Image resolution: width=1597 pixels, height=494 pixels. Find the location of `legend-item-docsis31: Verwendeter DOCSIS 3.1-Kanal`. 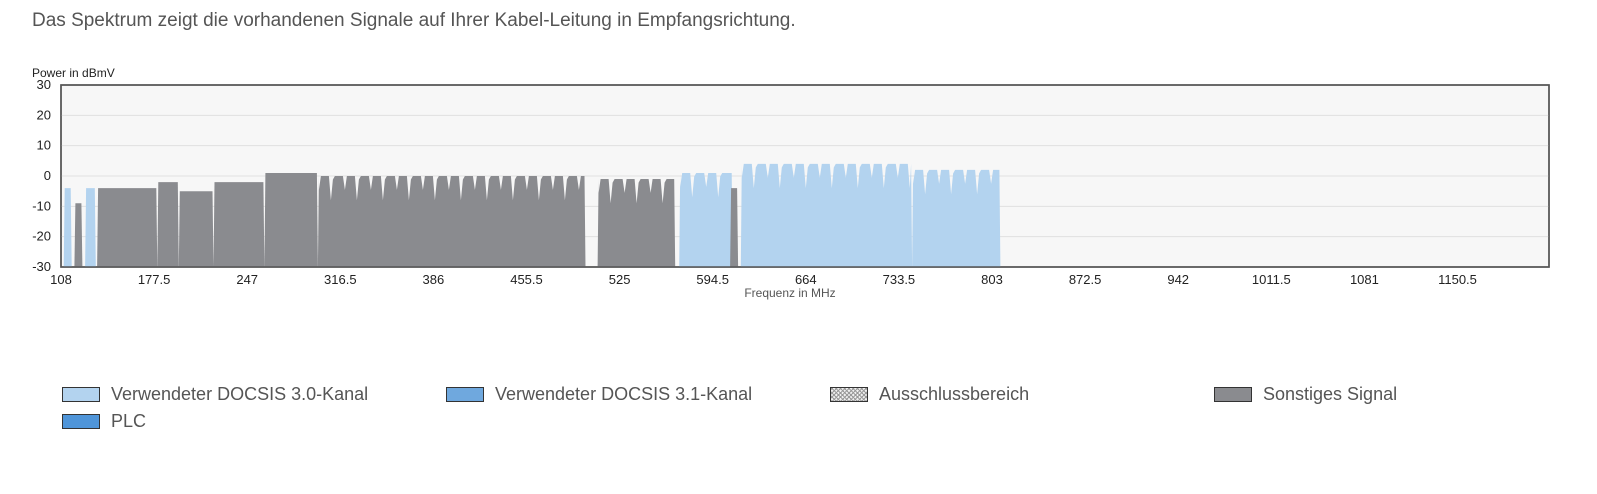

legend-item-docsis31: Verwendeter DOCSIS 3.1-Kanal is located at coordinates (599, 394).